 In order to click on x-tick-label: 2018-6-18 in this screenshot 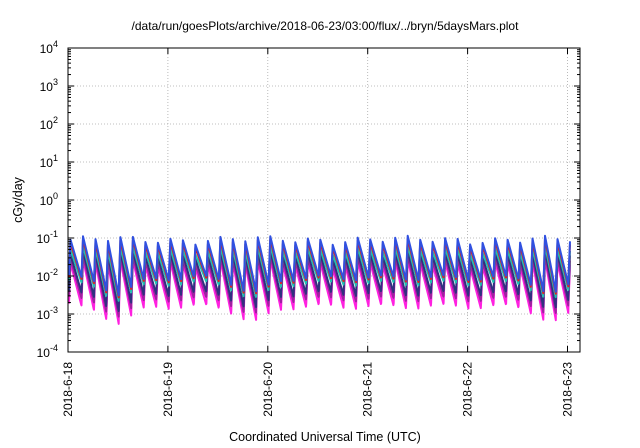, I will do `click(68, 389)`.